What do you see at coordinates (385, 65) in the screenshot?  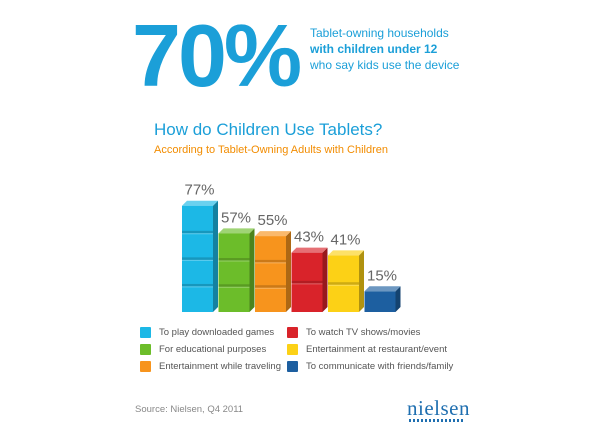 I see `headline-line3: who say kids use the device` at bounding box center [385, 65].